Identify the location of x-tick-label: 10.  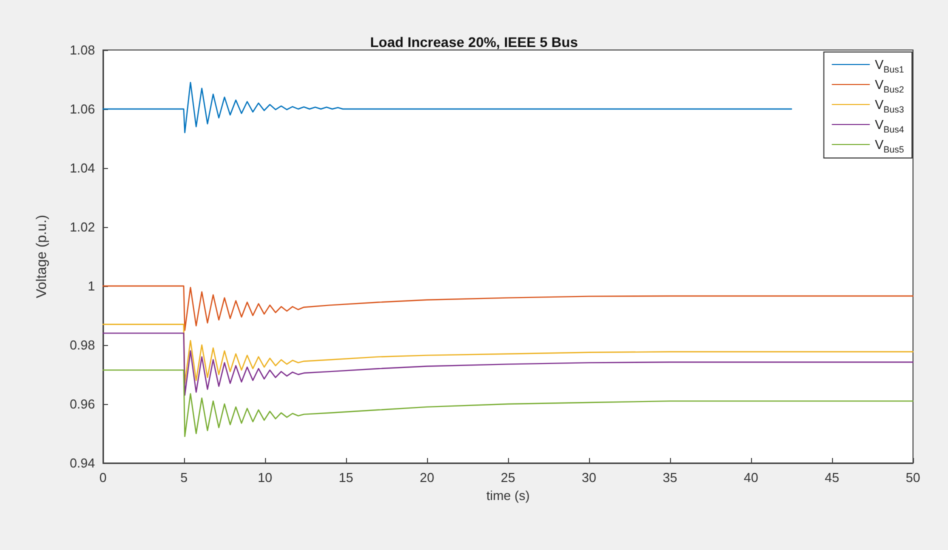
(265, 477).